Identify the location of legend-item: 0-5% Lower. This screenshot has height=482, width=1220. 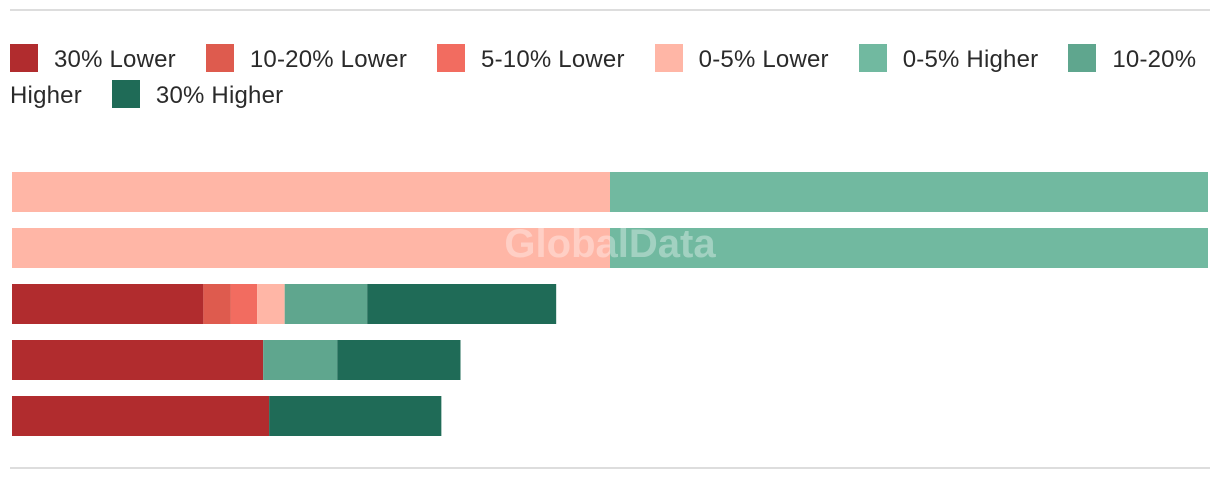
(741, 58).